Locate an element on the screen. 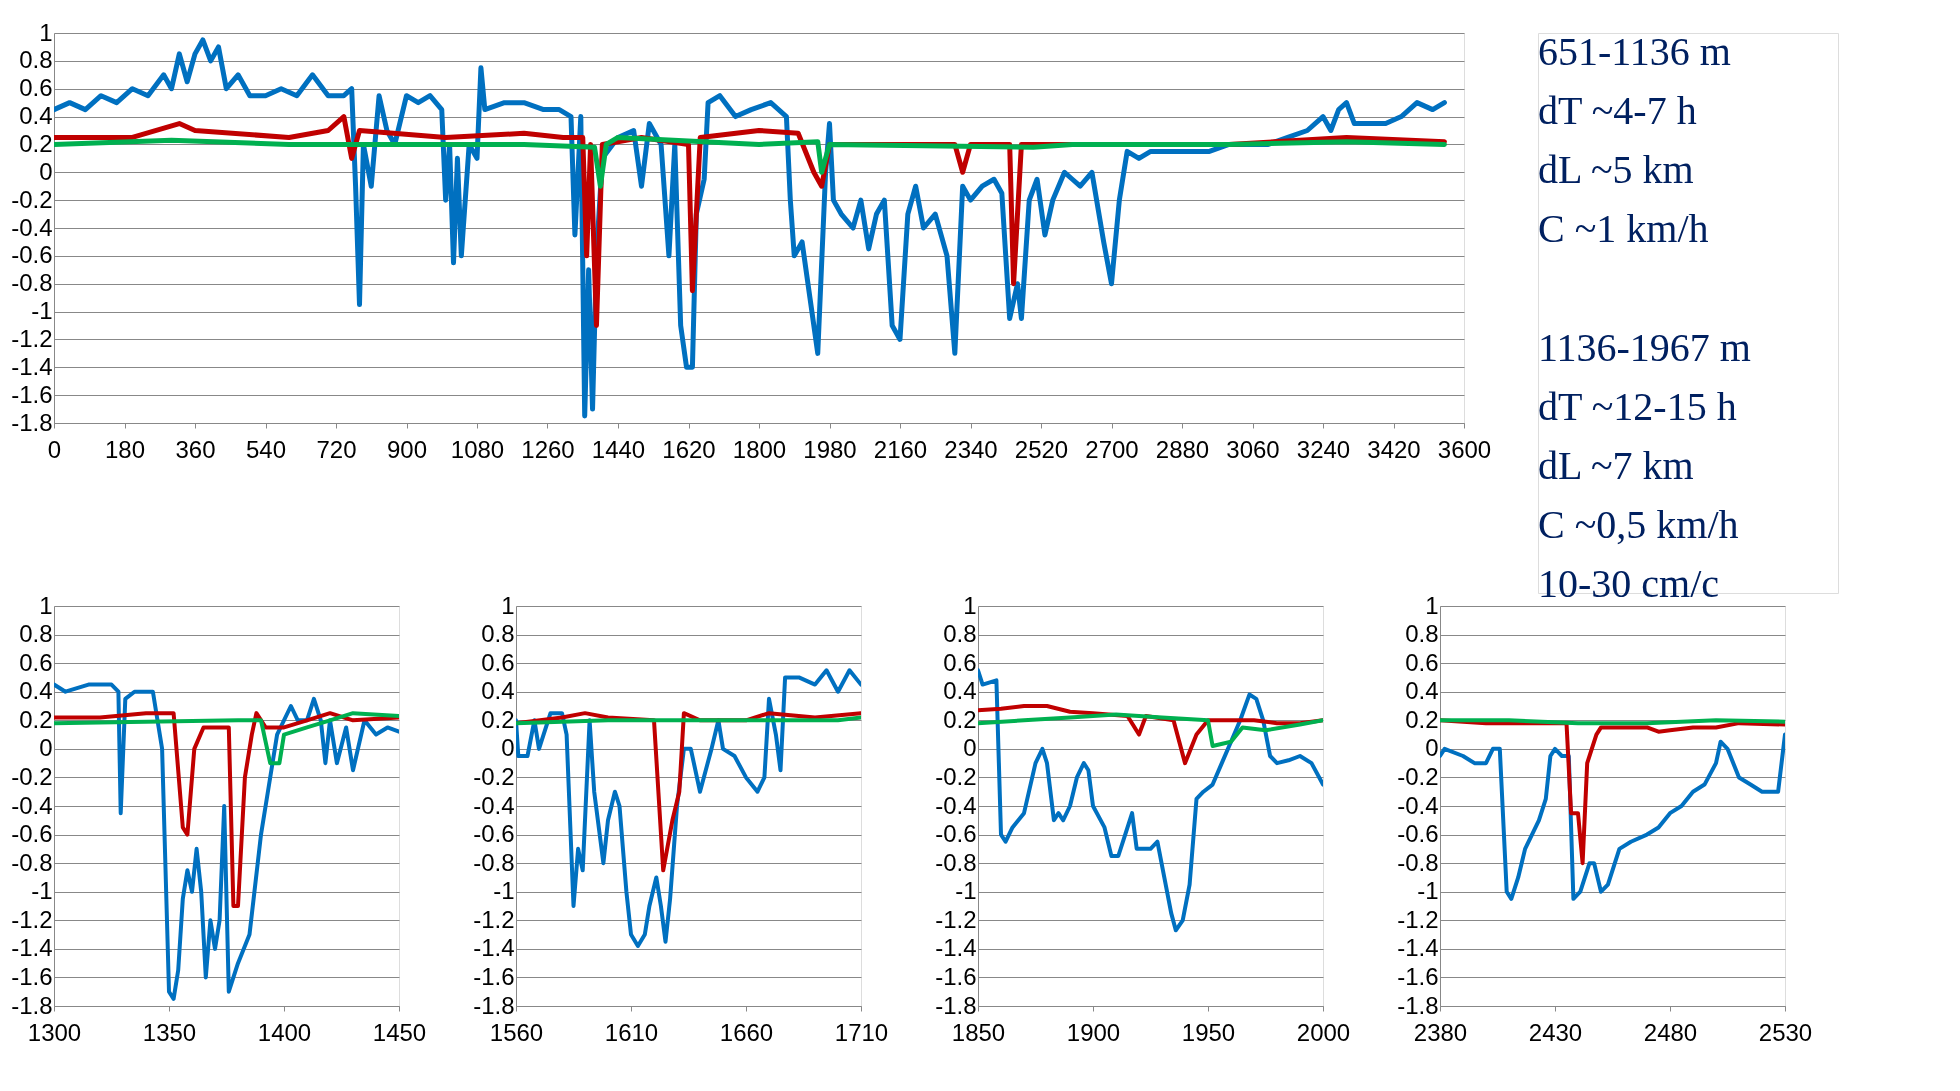  x-tick-label: 3600 is located at coordinates (1464, 449).